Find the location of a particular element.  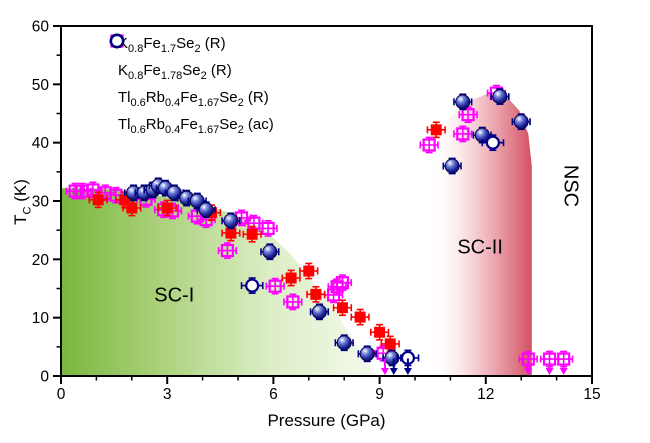

y-tick-label: 40 is located at coordinates (41, 143).